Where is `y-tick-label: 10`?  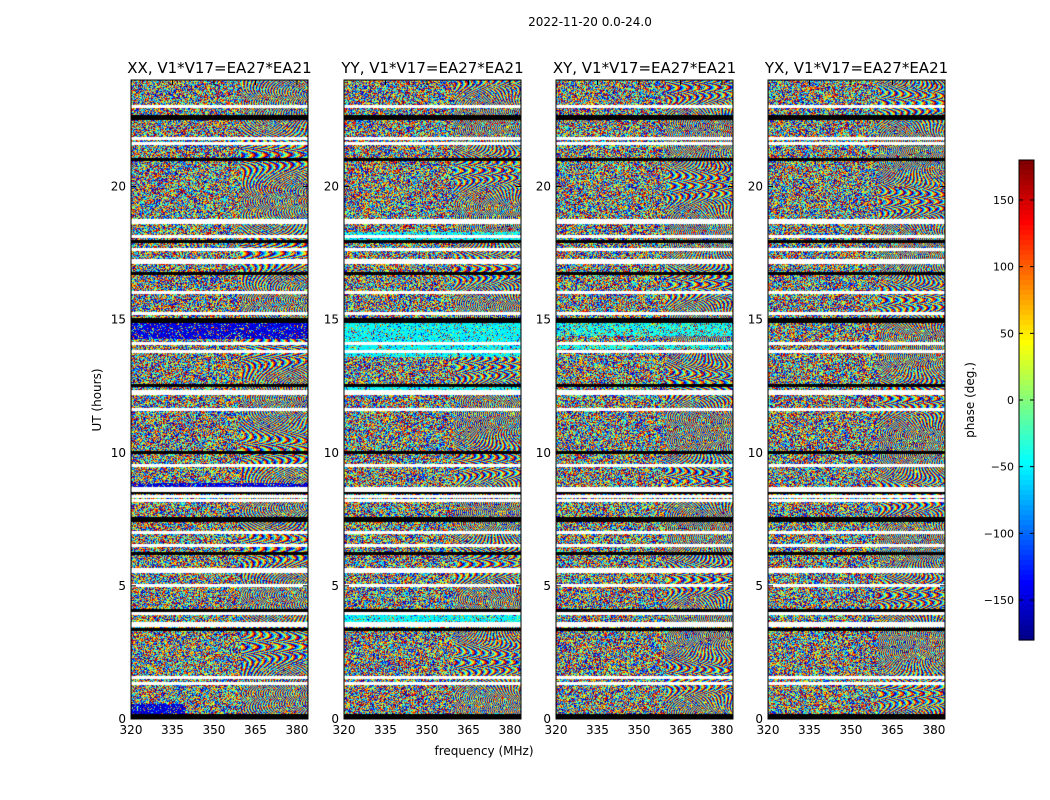 y-tick-label: 10 is located at coordinates (755, 453).